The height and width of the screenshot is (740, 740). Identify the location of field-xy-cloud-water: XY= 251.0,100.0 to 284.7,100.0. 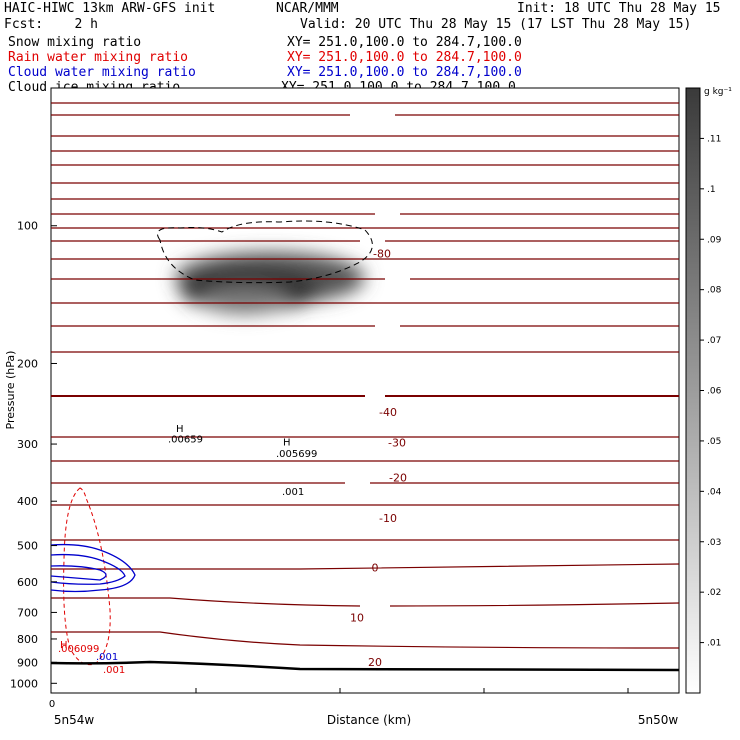
(404, 72).